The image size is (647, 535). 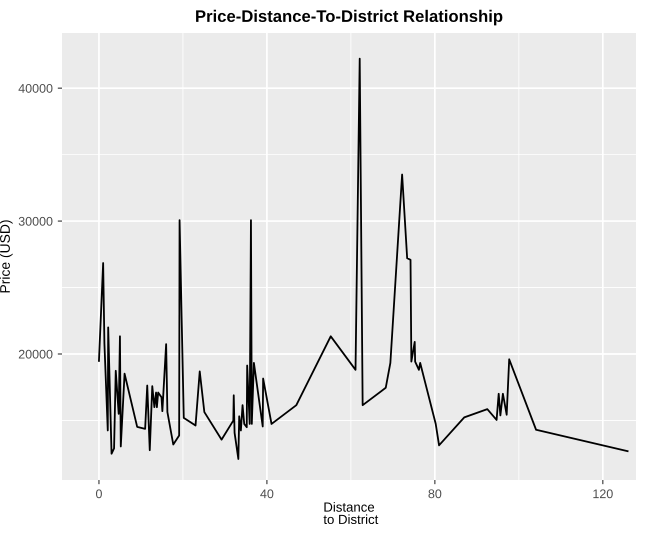 What do you see at coordinates (351, 513) in the screenshot?
I see `x-axis-title: Distance to District` at bounding box center [351, 513].